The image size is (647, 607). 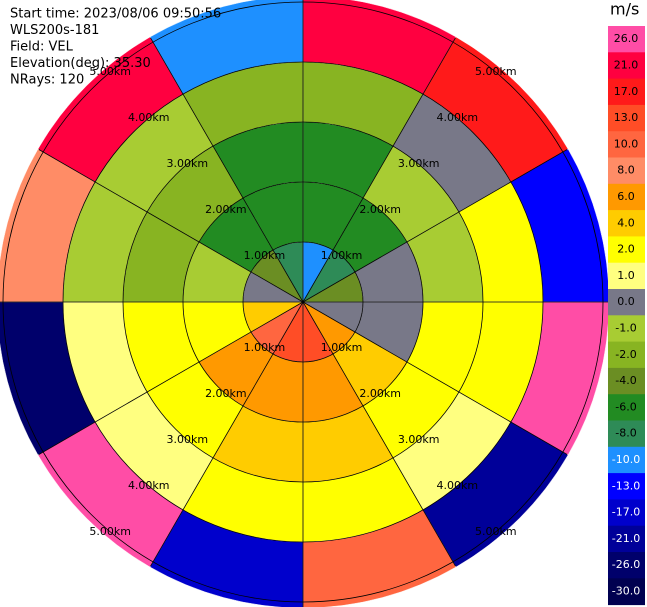 I want to click on colorbar-label: 2.0, so click(x=626, y=249).